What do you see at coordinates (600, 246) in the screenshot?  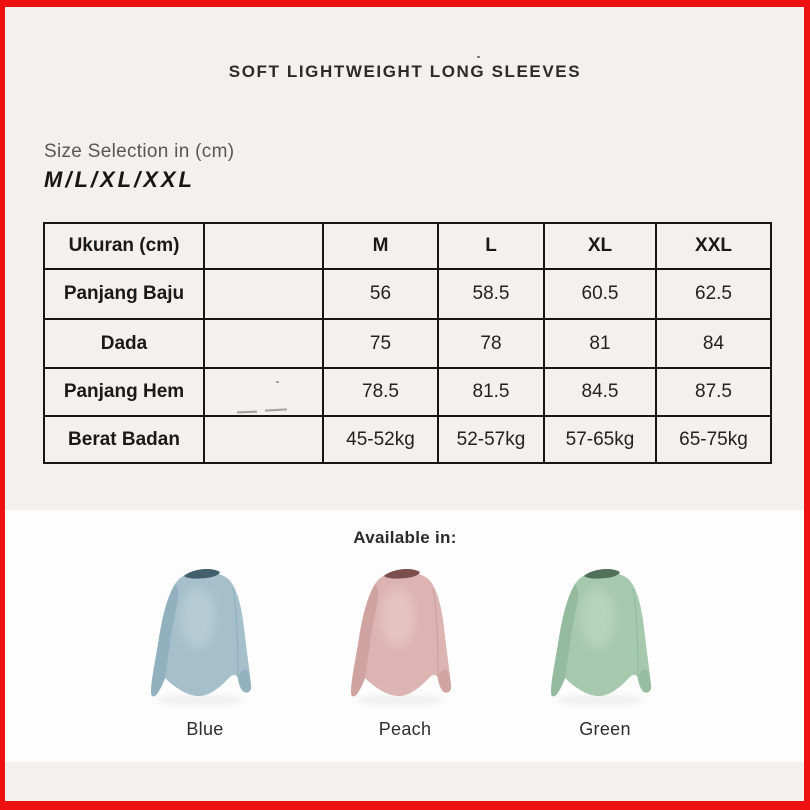 I see `header-cell-xl: XL` at bounding box center [600, 246].